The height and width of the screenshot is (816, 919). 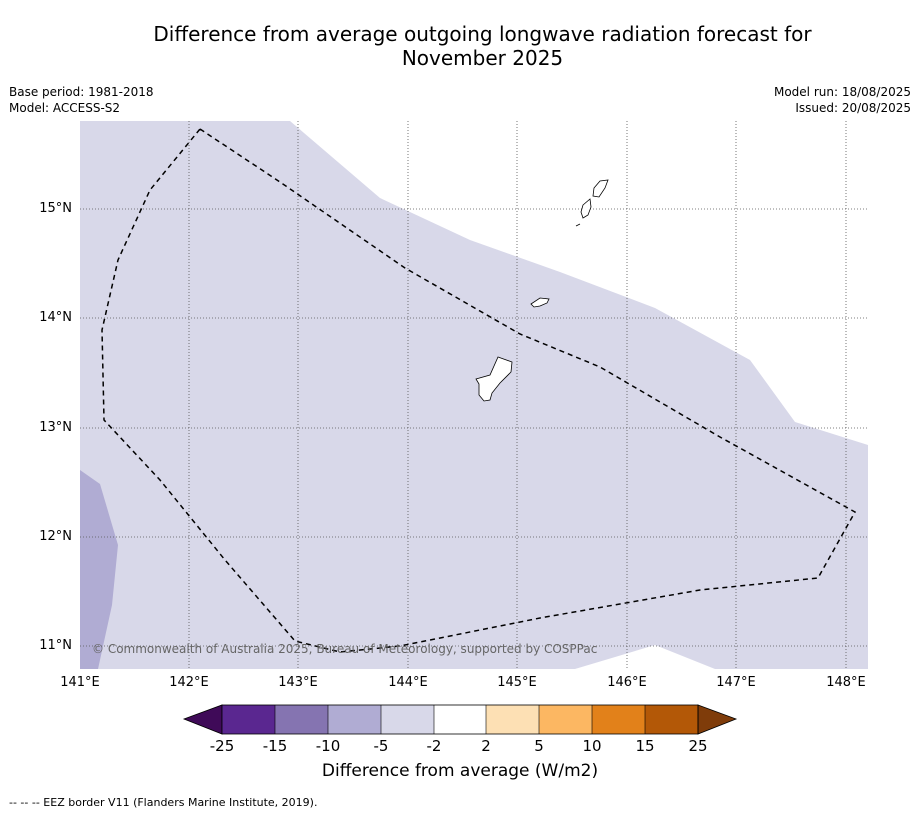 What do you see at coordinates (99, 569) in the screenshot?
I see `anomaly-region-dark` at bounding box center [99, 569].